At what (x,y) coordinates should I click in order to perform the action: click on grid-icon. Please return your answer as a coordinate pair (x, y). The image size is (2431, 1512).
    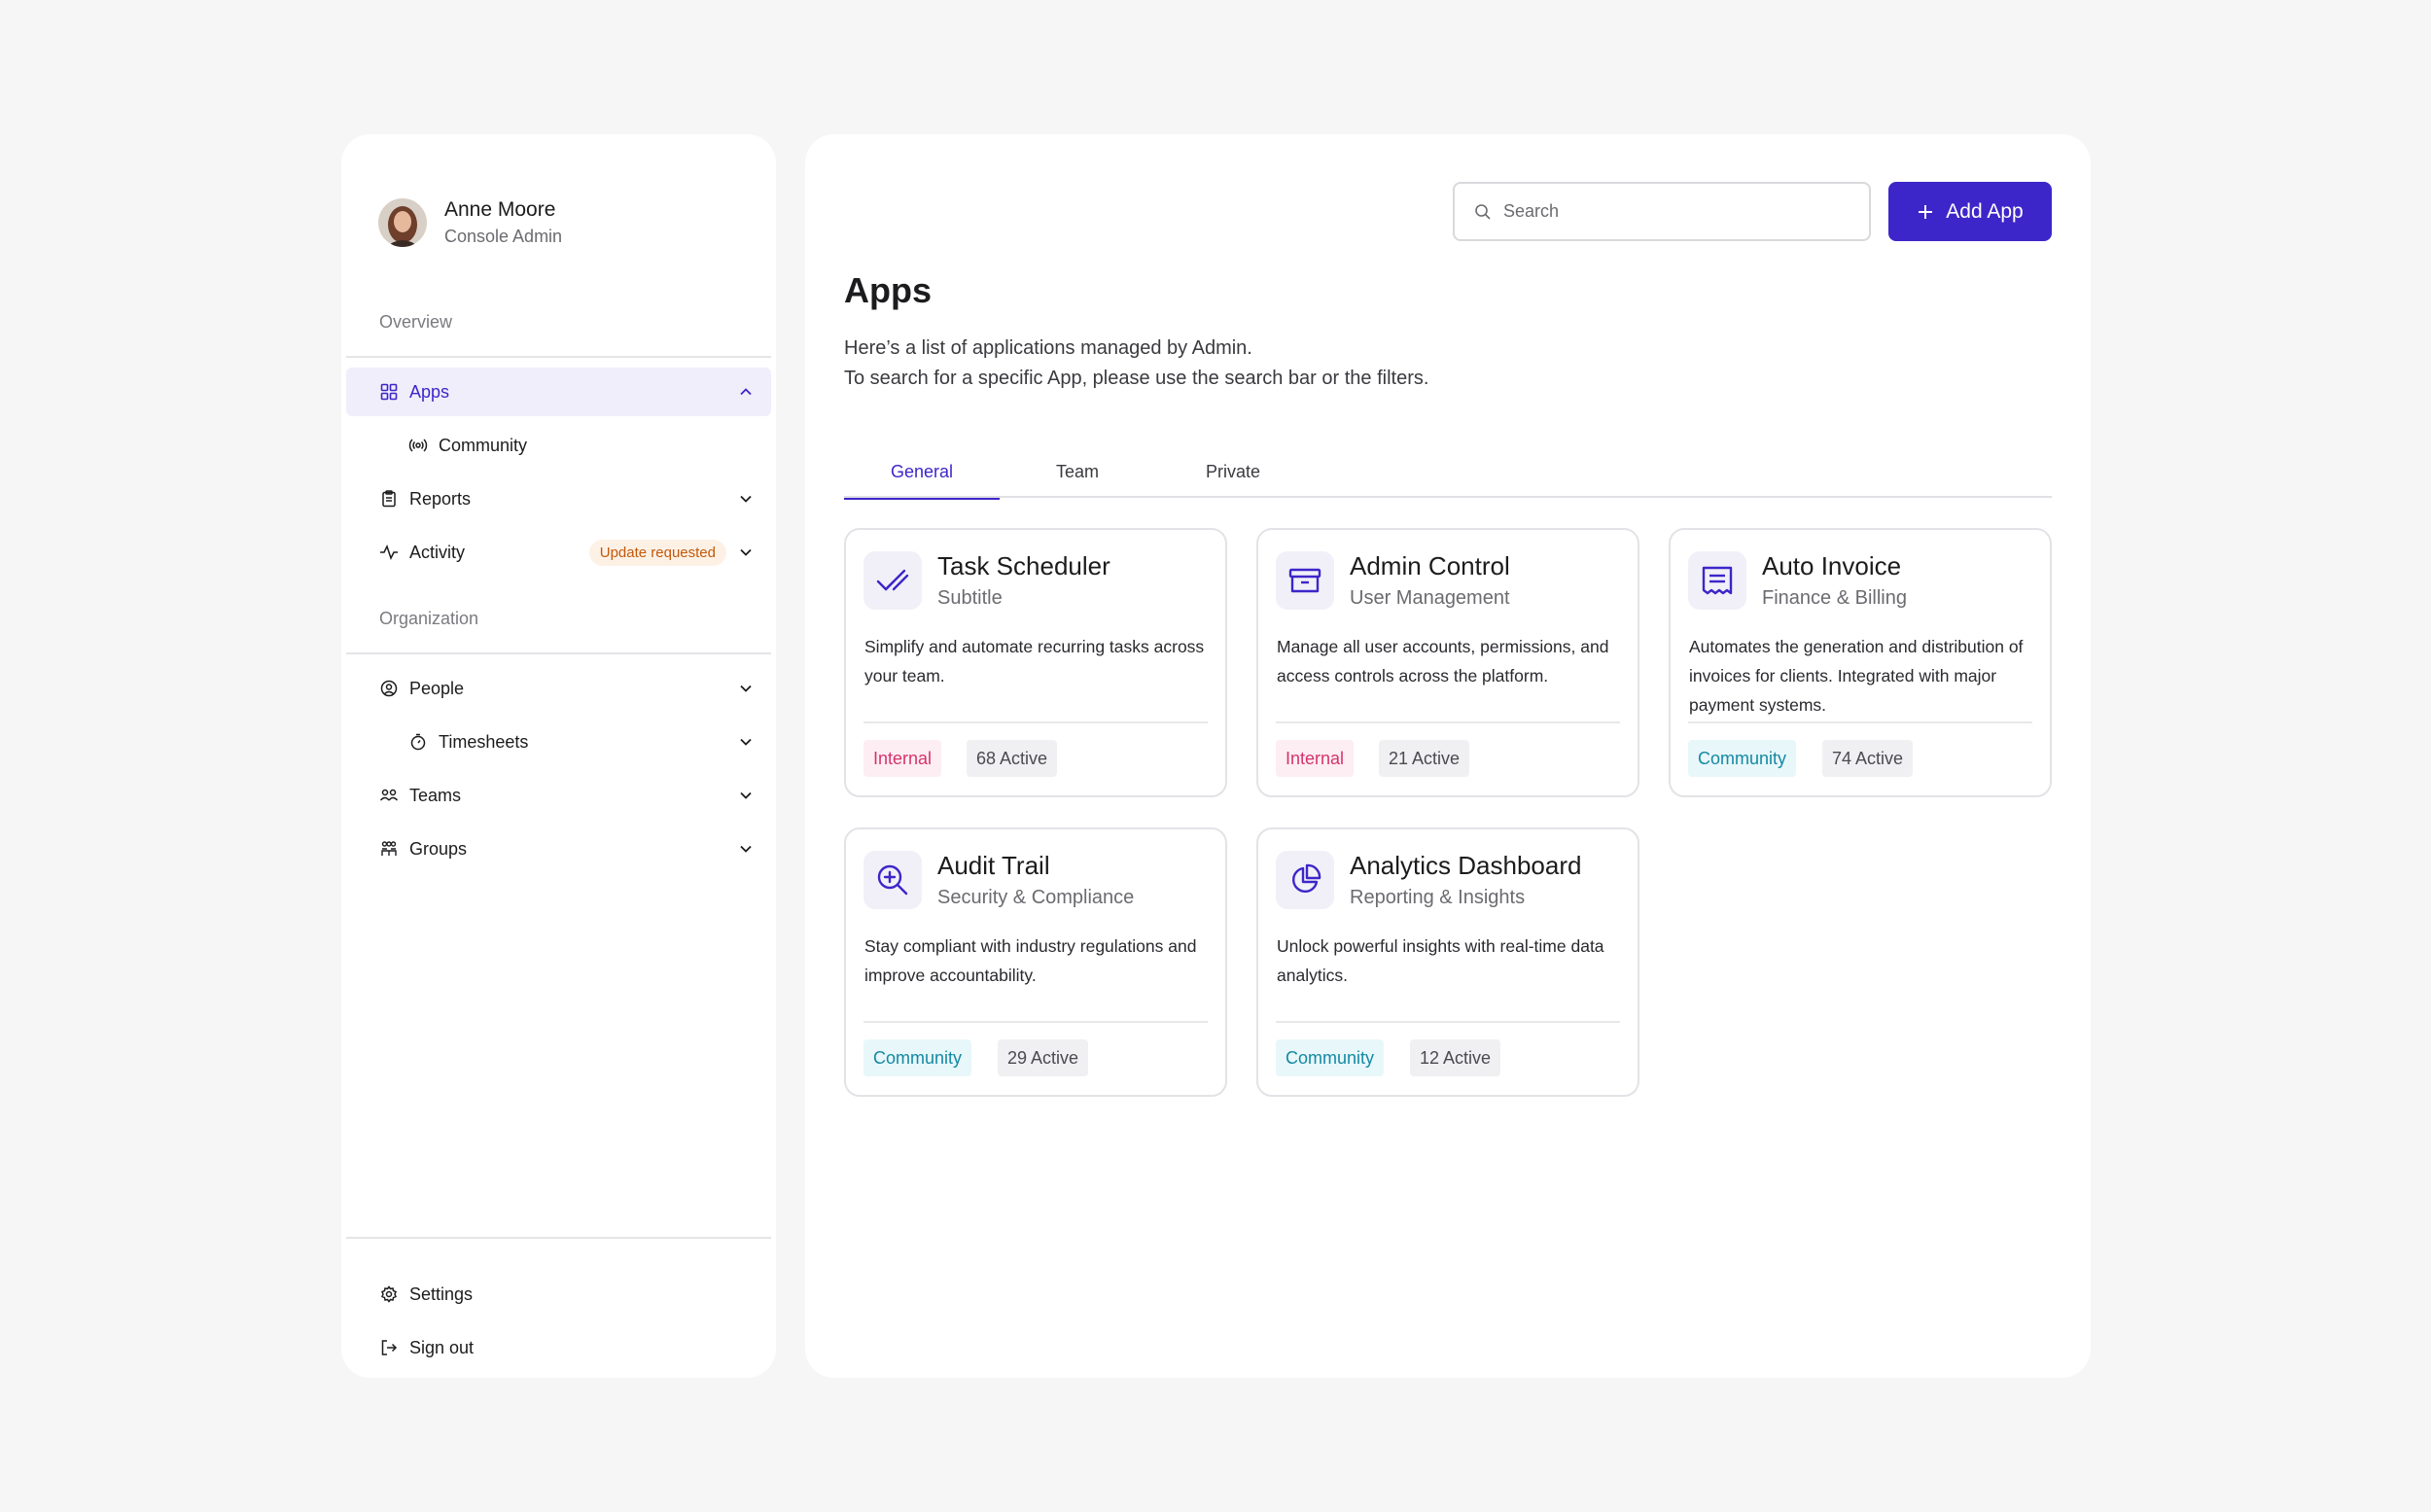
    Looking at the image, I should click on (389, 392).